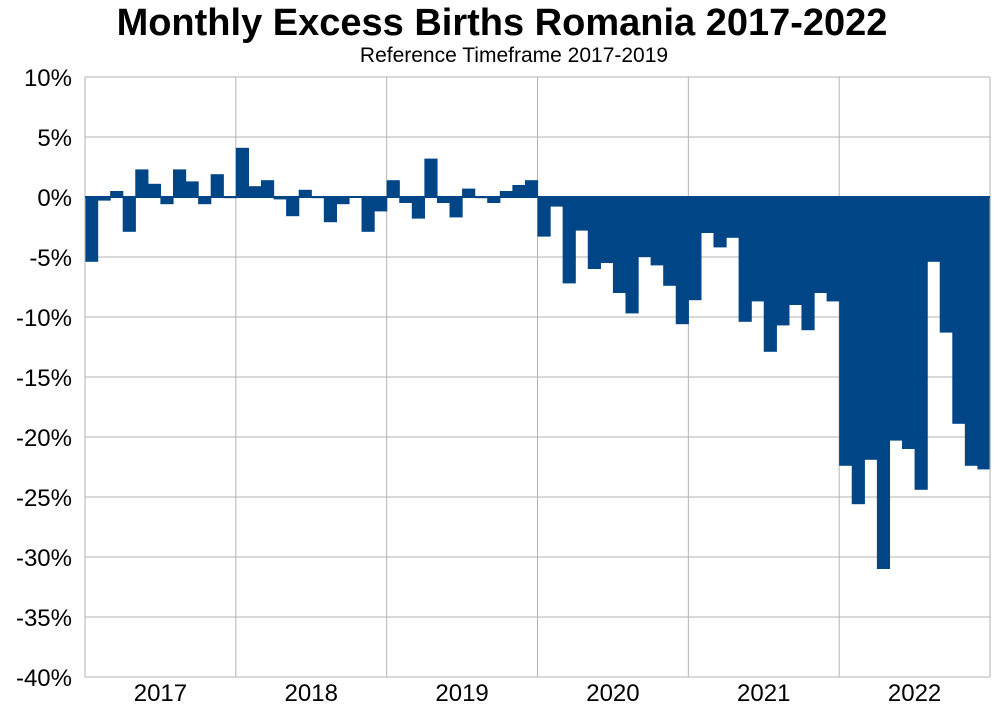 Image resolution: width=1004 pixels, height=706 pixels. Describe the element at coordinates (44, 678) in the screenshot. I see `y-tick-label: -40%` at that location.